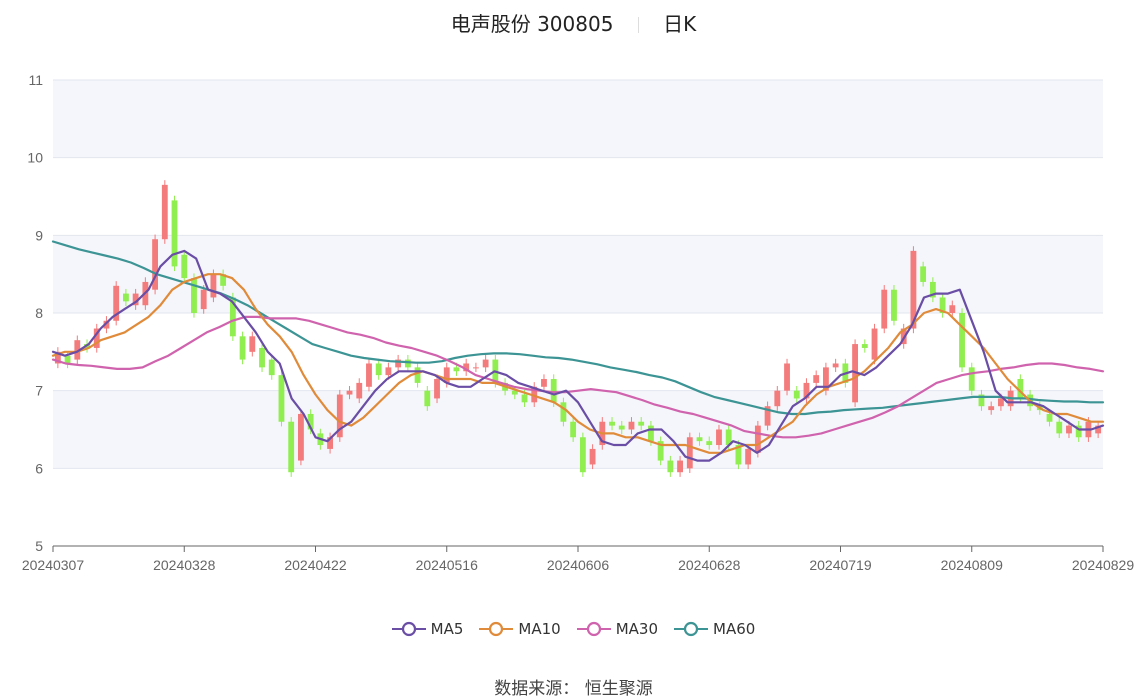 Image resolution: width=1147 pixels, height=699 pixels. I want to click on legend-item-ma10: MA10, so click(520, 629).